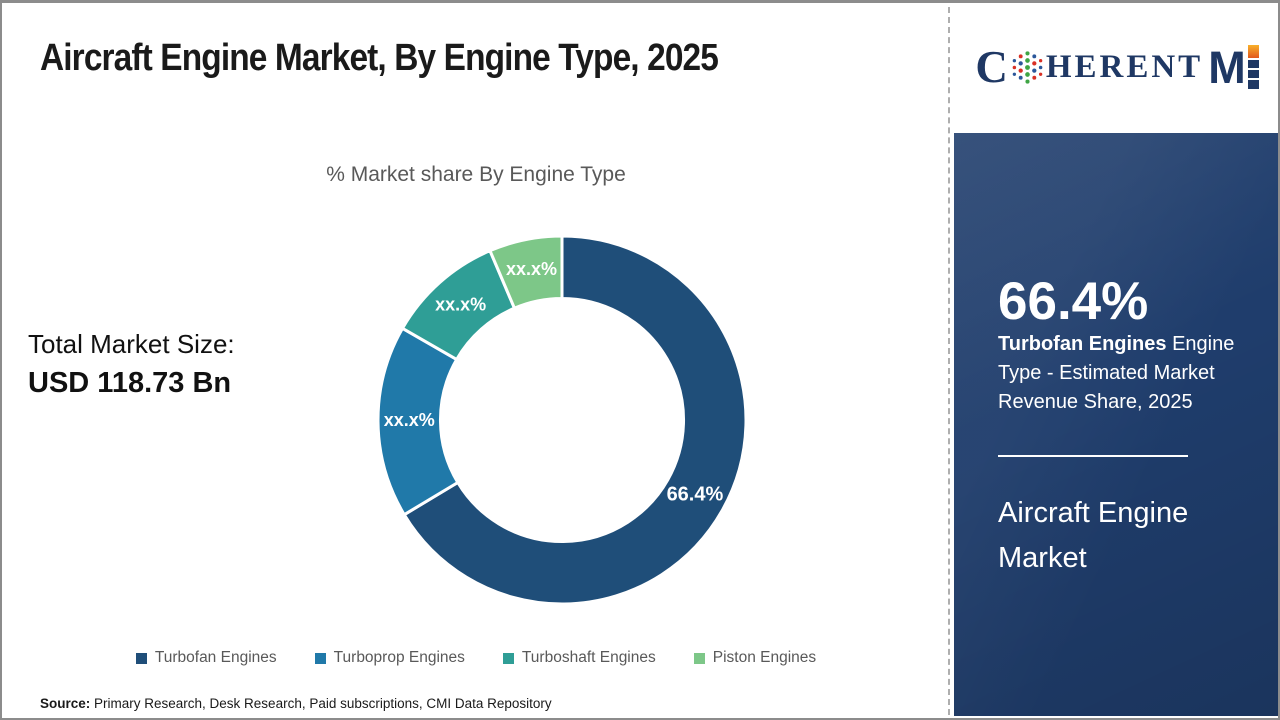  I want to click on logo-letter-i-icon, so click(1253, 67).